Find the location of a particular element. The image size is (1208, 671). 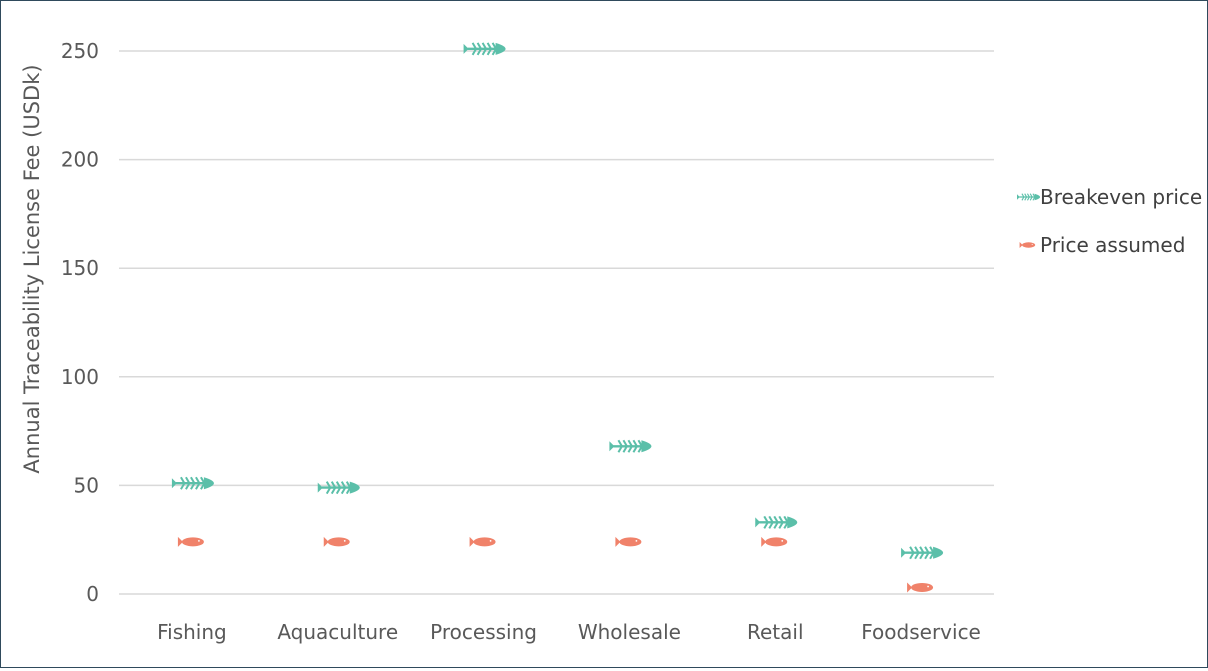

y-tick-label: 0 is located at coordinates (92, 594).